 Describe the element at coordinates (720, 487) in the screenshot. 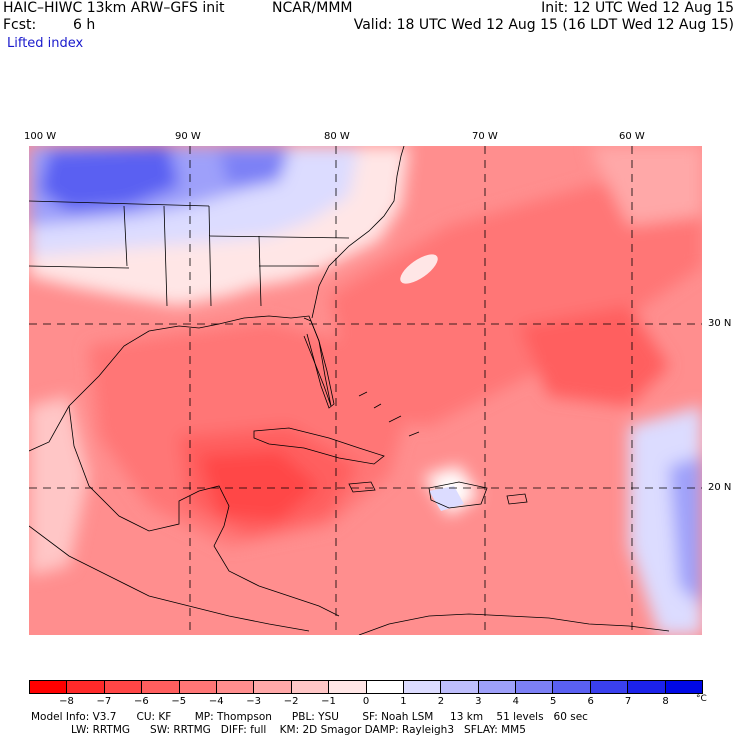

I see `lat-label-20n: 20 N` at that location.